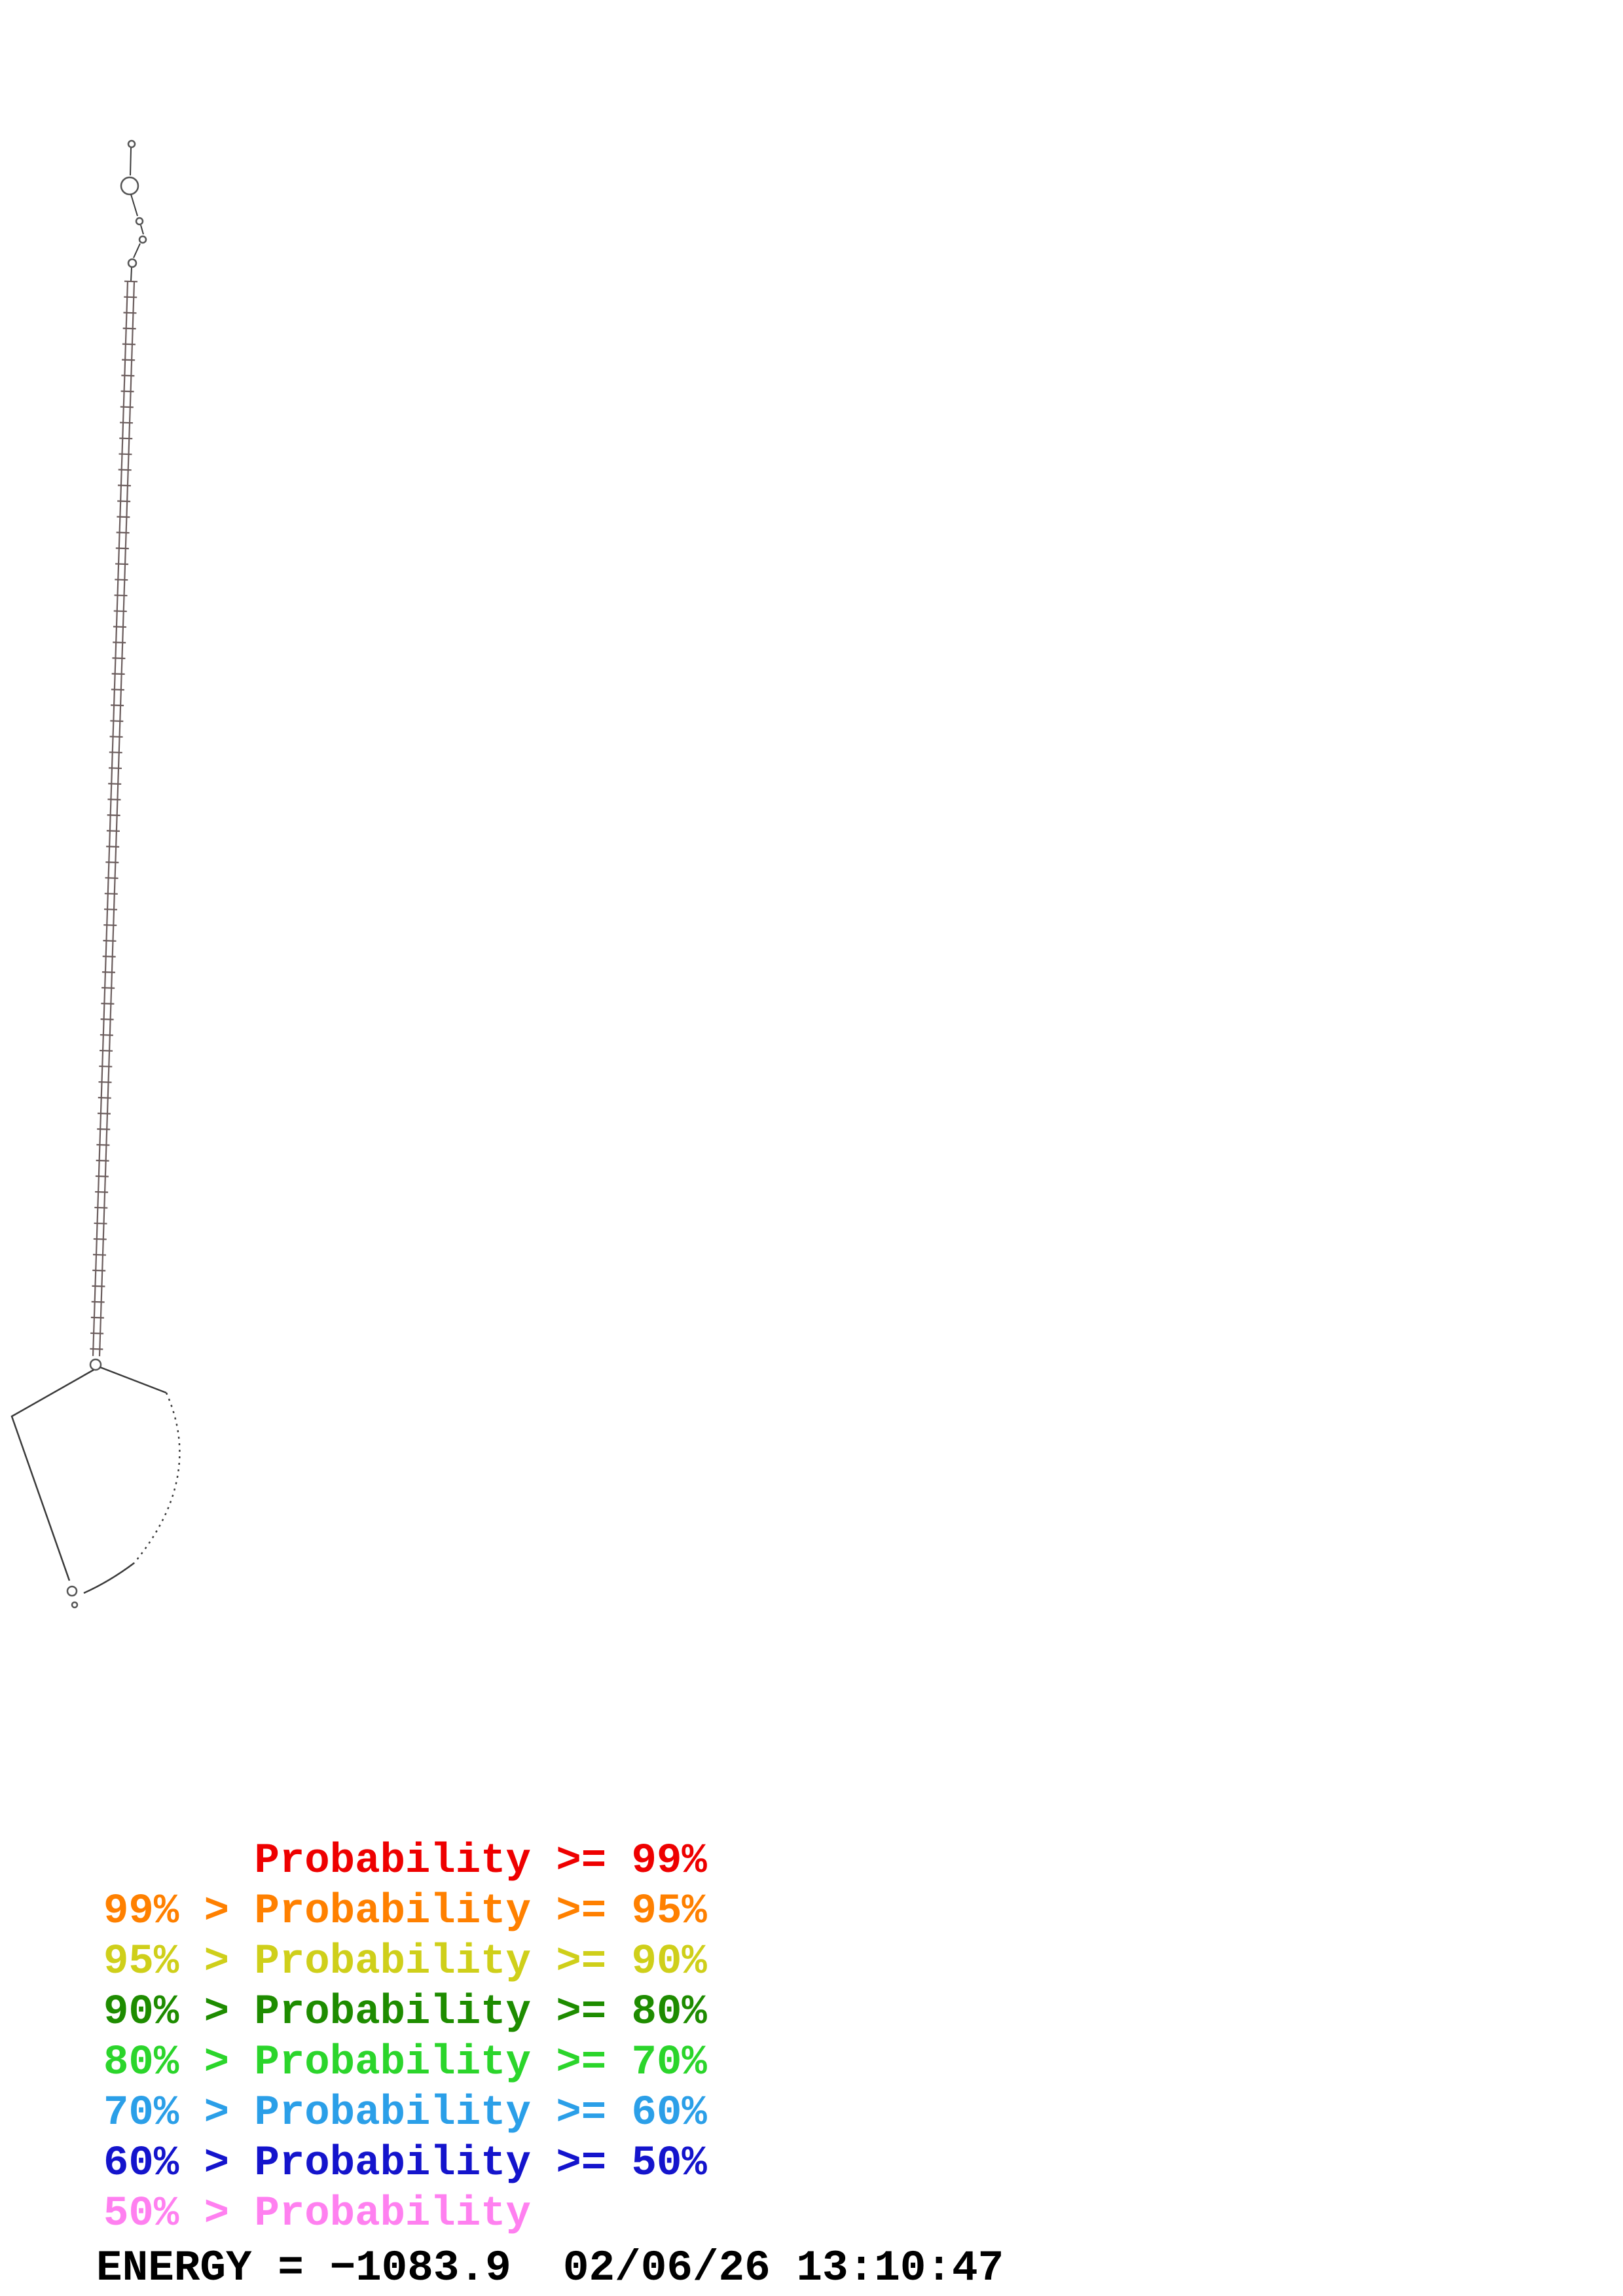 The width and height of the screenshot is (1623, 2296). What do you see at coordinates (405, 1861) in the screenshot?
I see `legend-item-99: Probability >= 99%` at bounding box center [405, 1861].